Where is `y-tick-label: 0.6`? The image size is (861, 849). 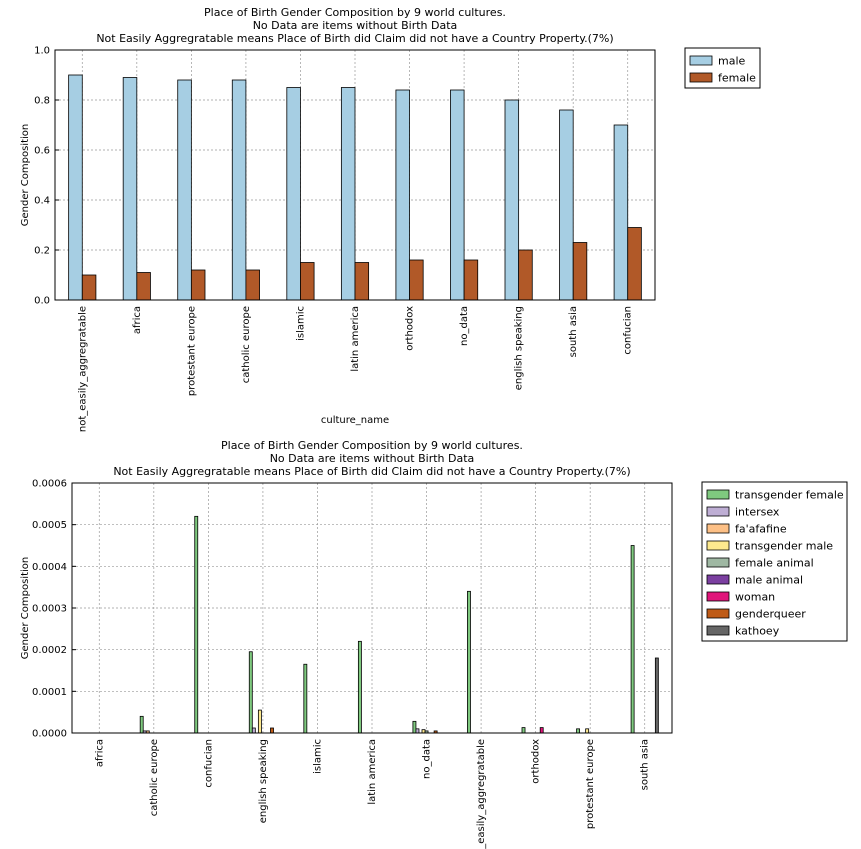 y-tick-label: 0.6 is located at coordinates (42, 151).